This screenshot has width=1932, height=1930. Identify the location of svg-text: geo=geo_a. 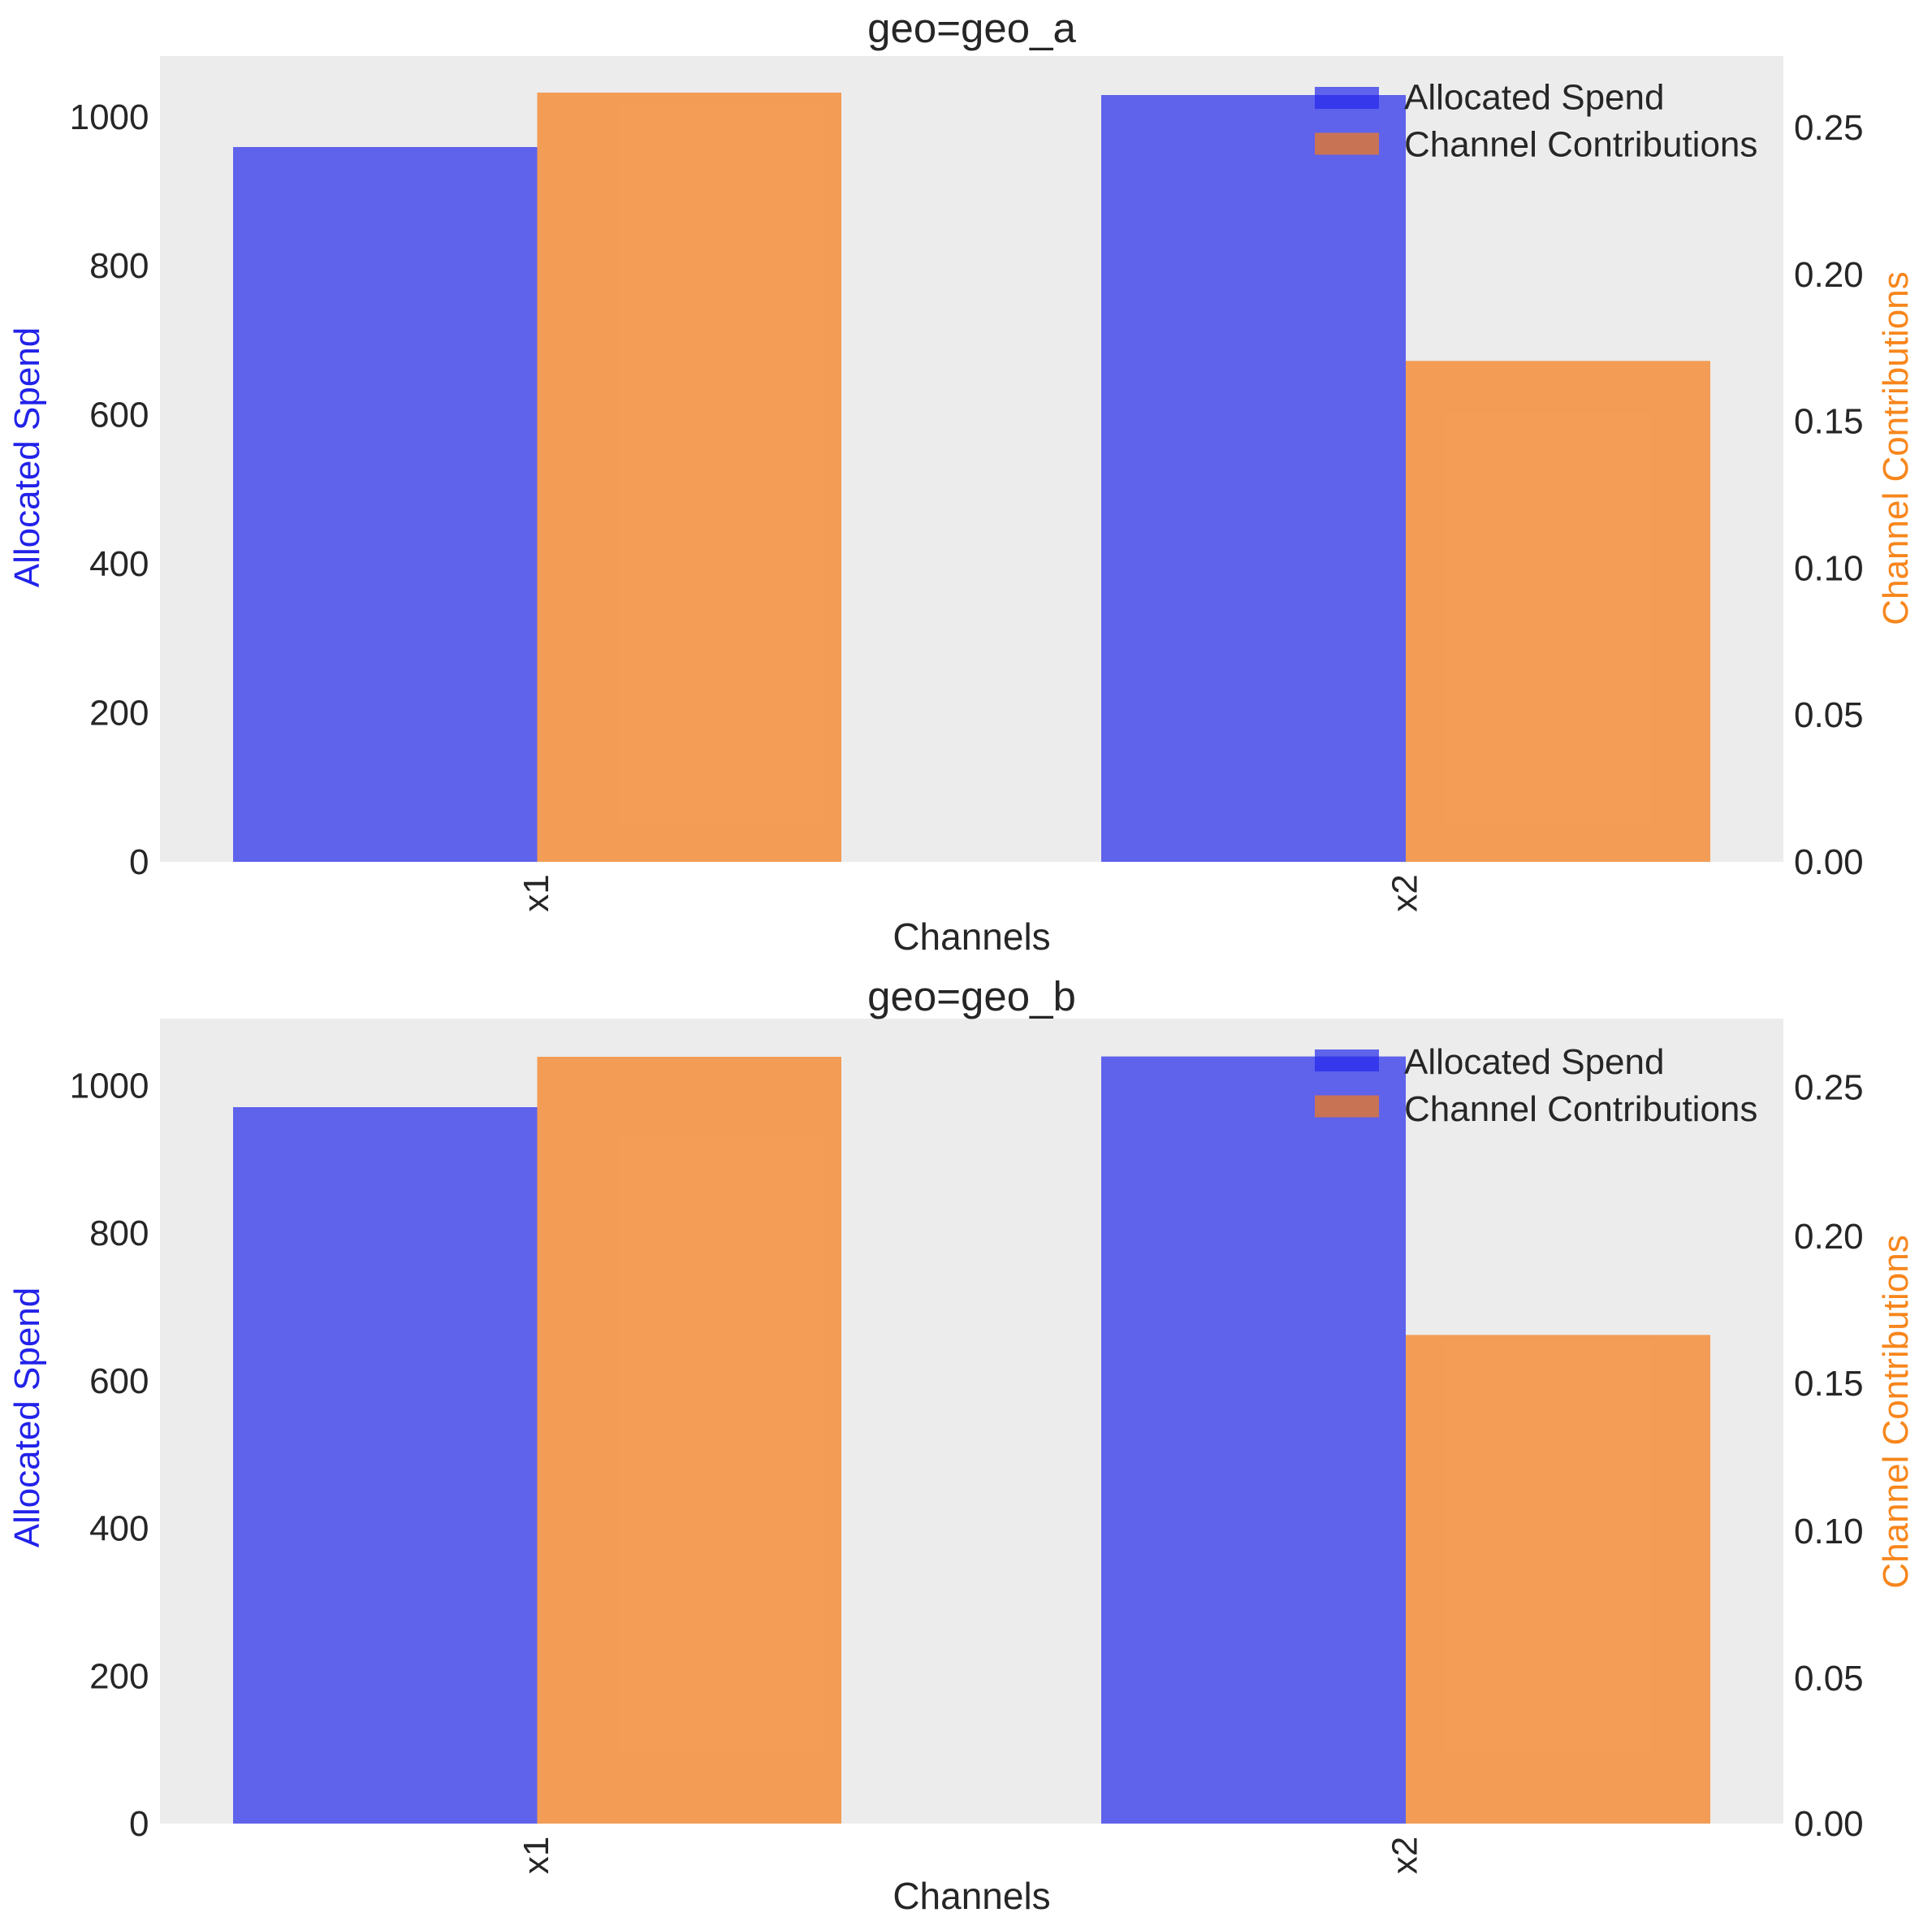
(972, 28).